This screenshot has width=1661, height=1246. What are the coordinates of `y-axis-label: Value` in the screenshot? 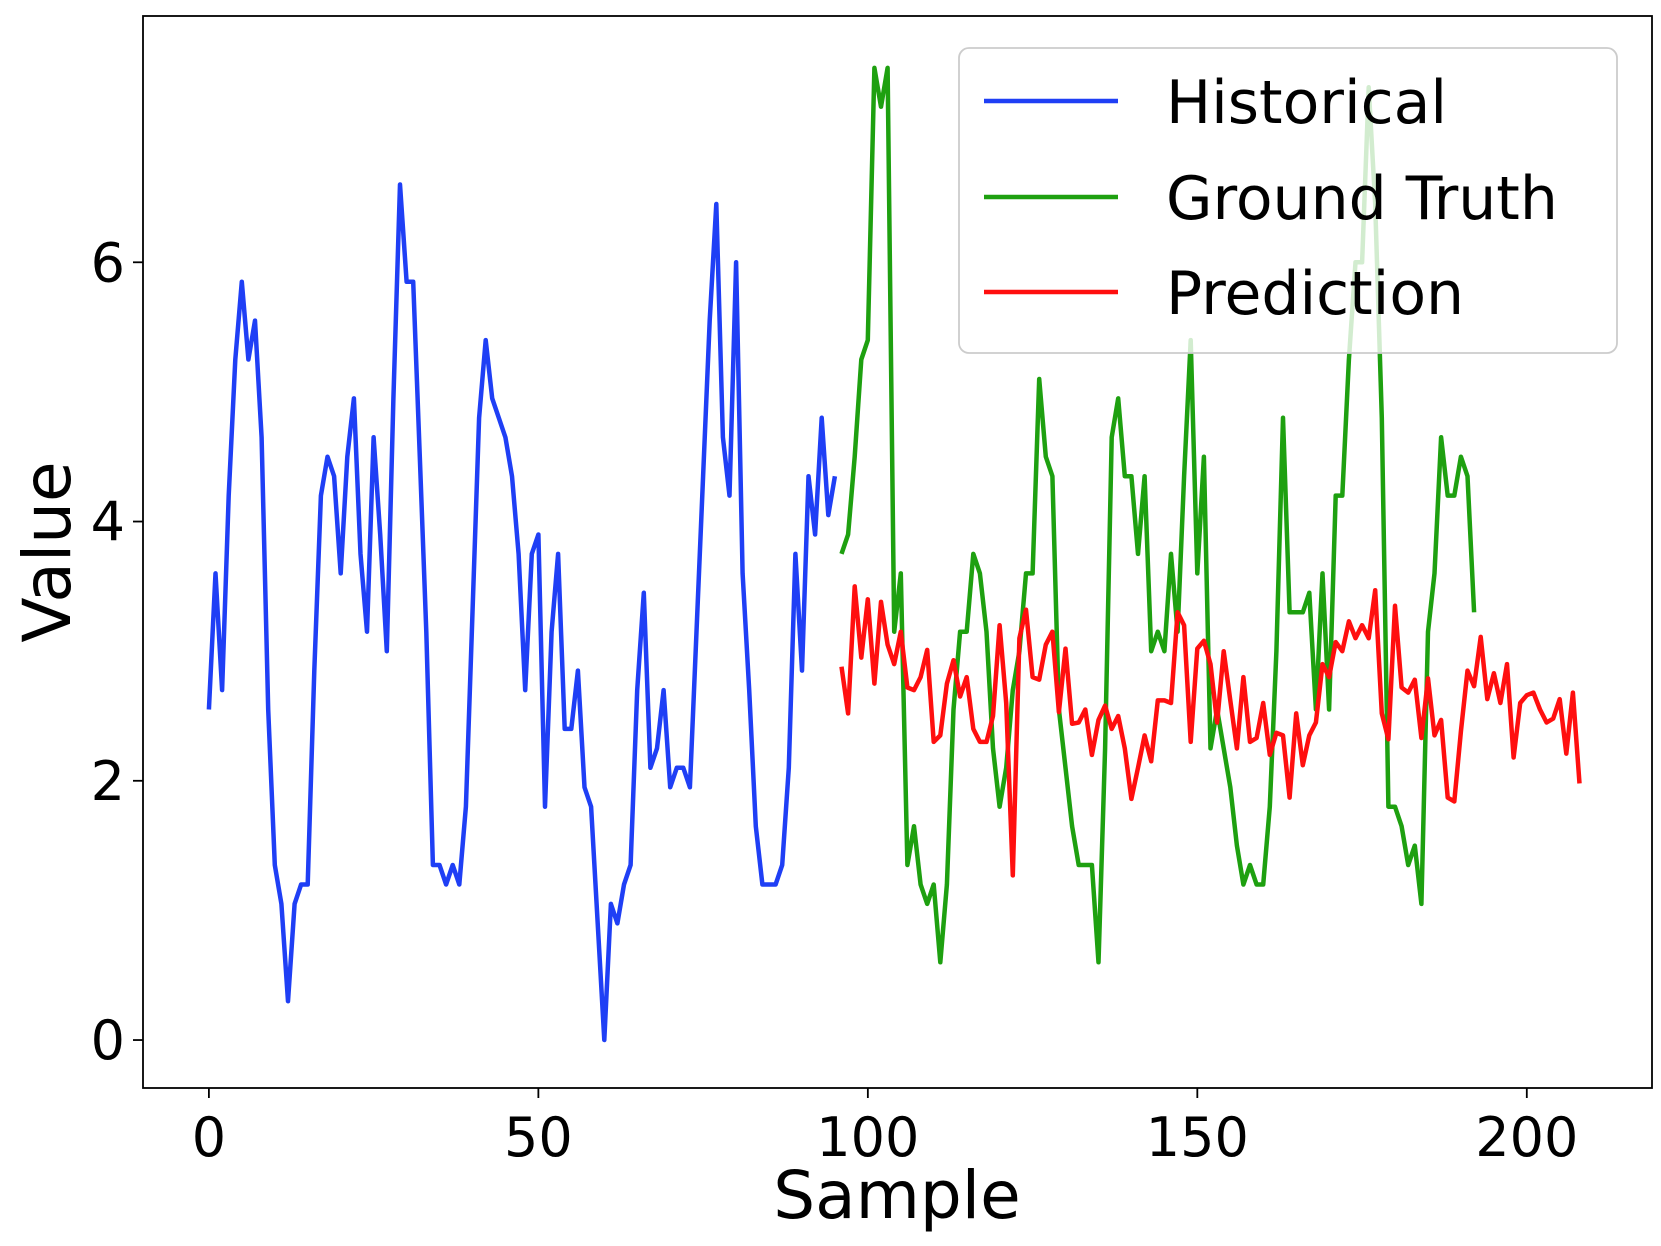 It's located at (47, 551).